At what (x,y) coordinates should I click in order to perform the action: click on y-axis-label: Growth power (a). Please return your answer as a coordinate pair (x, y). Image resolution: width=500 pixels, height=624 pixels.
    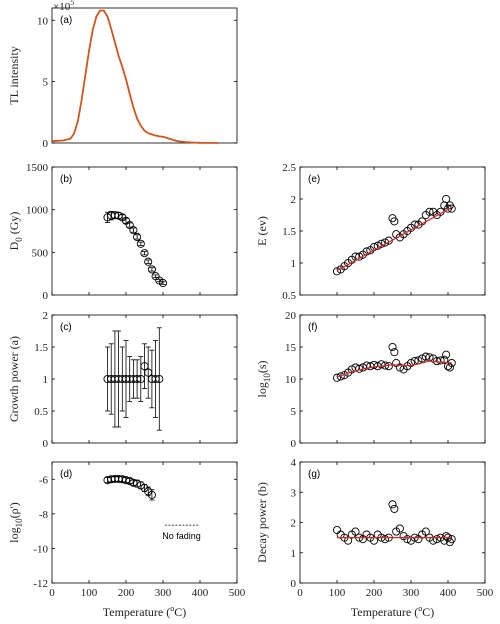
    Looking at the image, I should click on (14, 379).